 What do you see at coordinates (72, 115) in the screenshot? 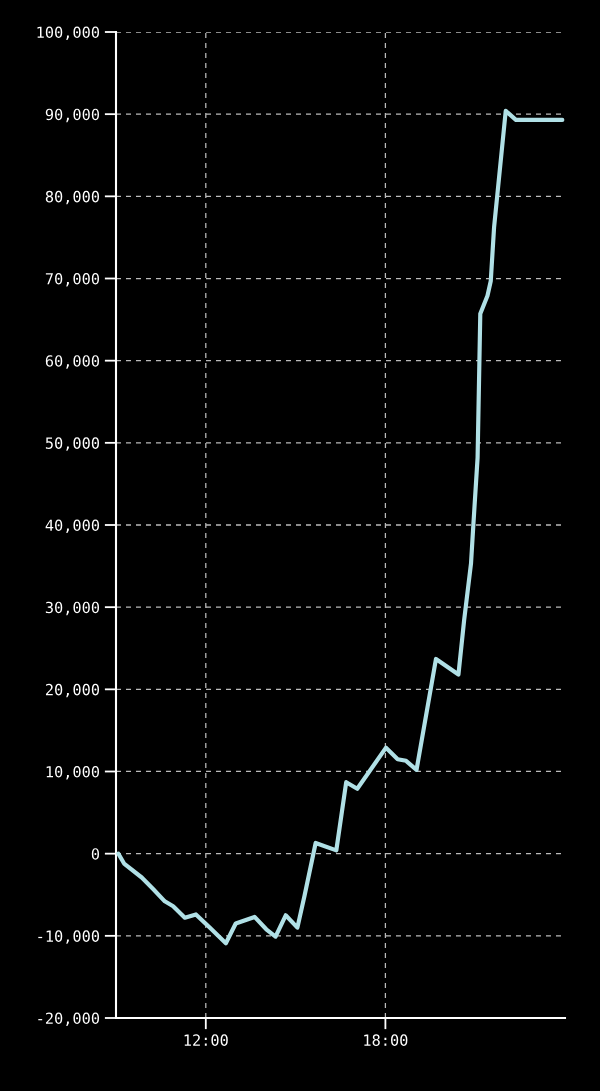
I see `y-tick-label: 90,000` at bounding box center [72, 115].